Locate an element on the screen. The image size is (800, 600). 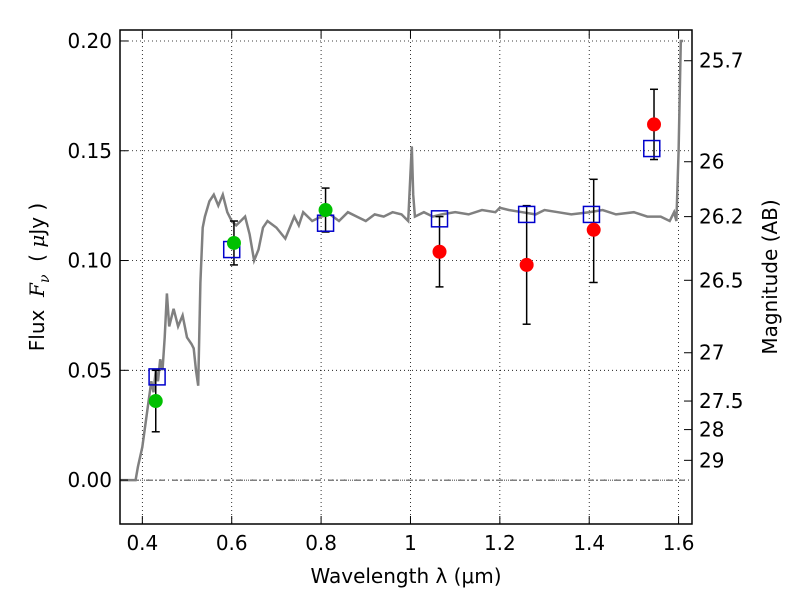
y-axis-label: Flux Fν ( μJy ) is located at coordinates (39, 277).